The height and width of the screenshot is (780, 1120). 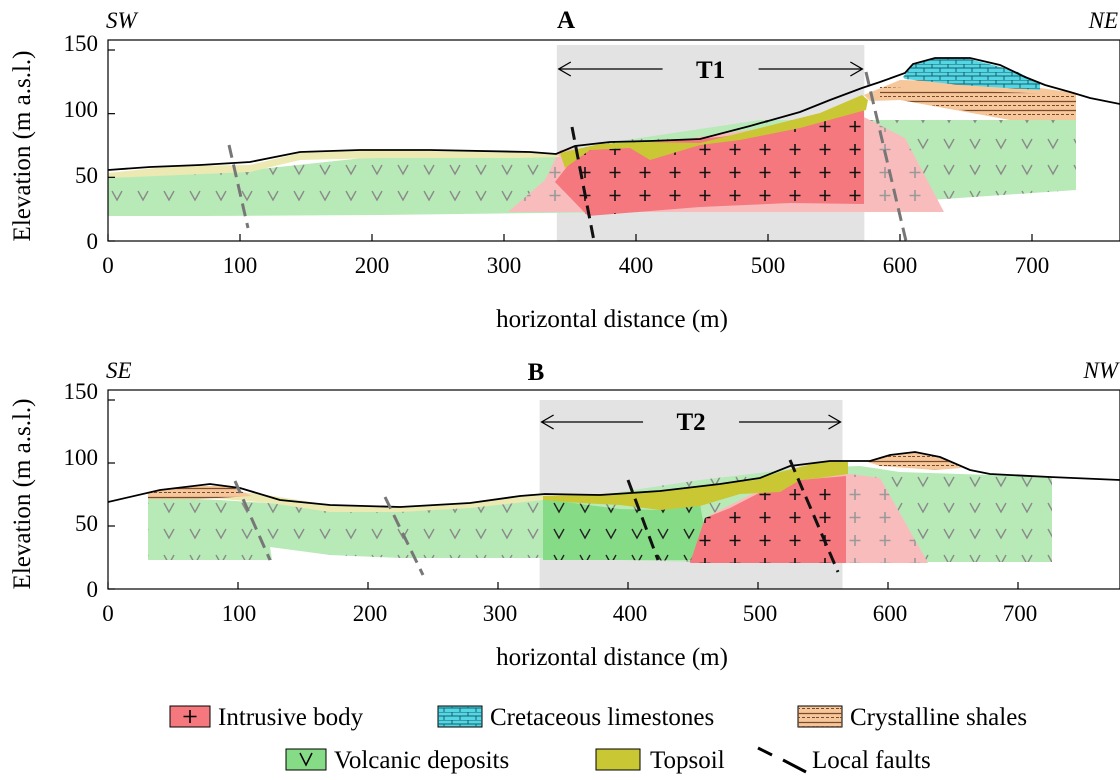 What do you see at coordinates (563, 585) in the screenshot?
I see `panel-b-x-ticks` at bounding box center [563, 585].